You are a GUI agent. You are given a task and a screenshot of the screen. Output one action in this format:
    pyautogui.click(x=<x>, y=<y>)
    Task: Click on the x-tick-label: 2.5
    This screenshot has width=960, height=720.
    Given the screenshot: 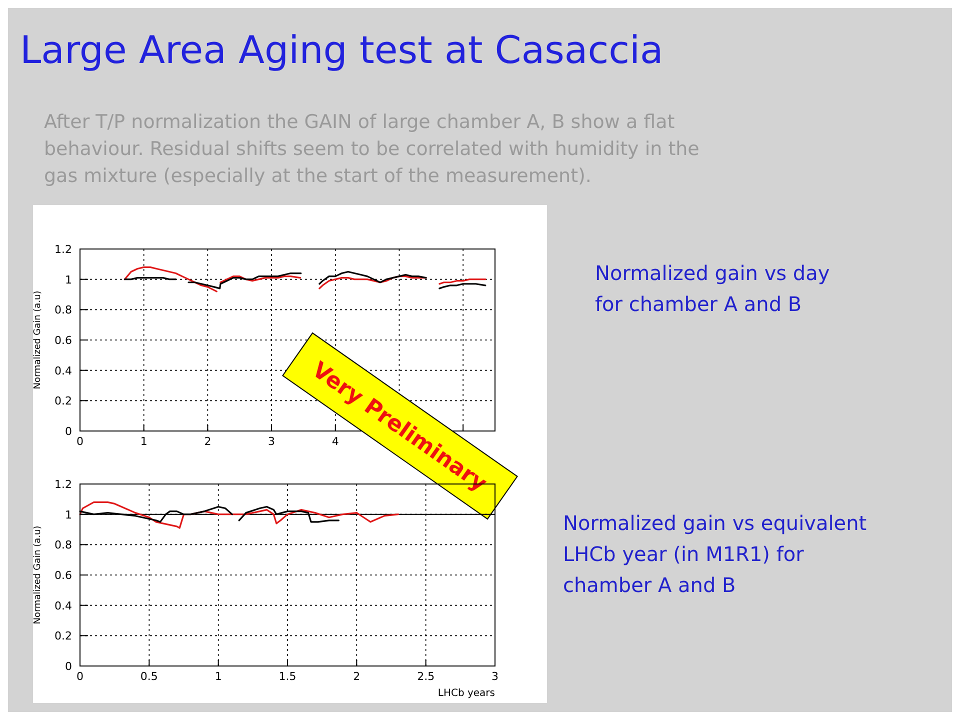 What is the action you would take?
    pyautogui.click(x=426, y=676)
    